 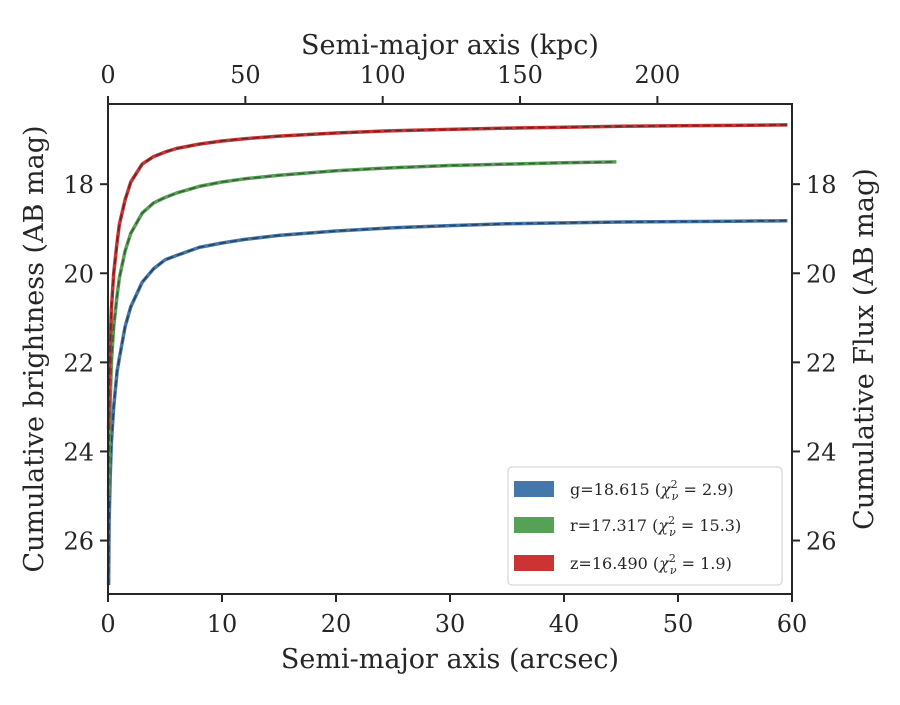 What do you see at coordinates (107, 75) in the screenshot?
I see `top-x-tick-label: 0` at bounding box center [107, 75].